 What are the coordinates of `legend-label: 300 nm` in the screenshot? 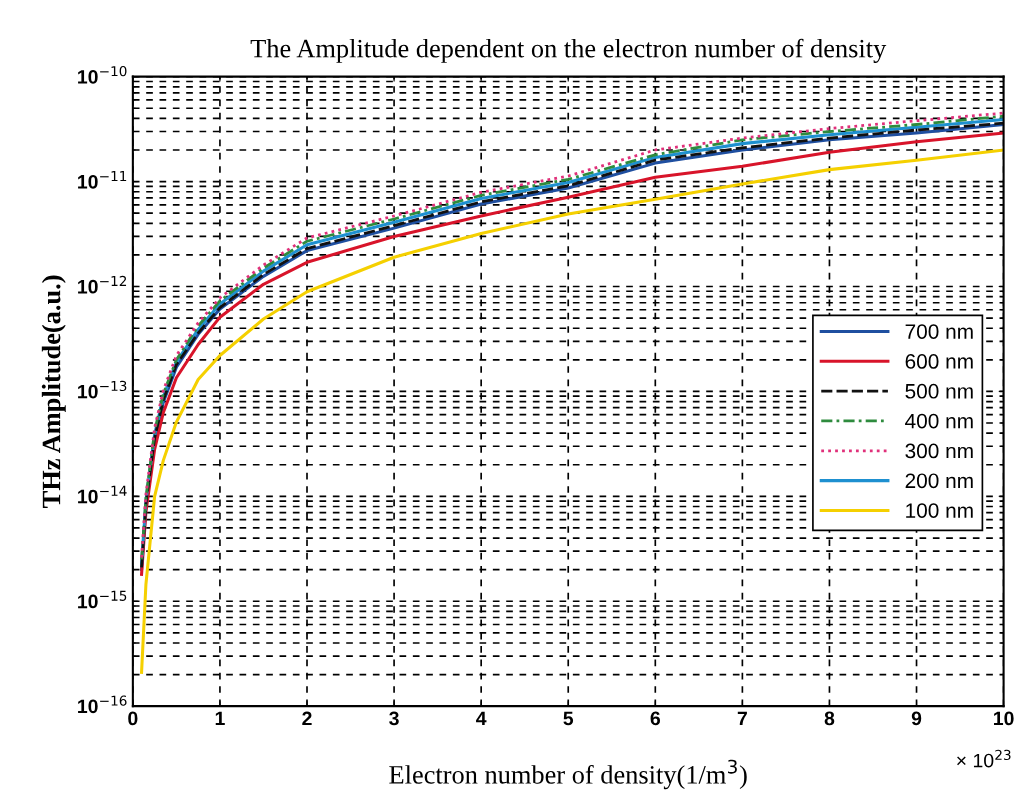 It's located at (939, 451).